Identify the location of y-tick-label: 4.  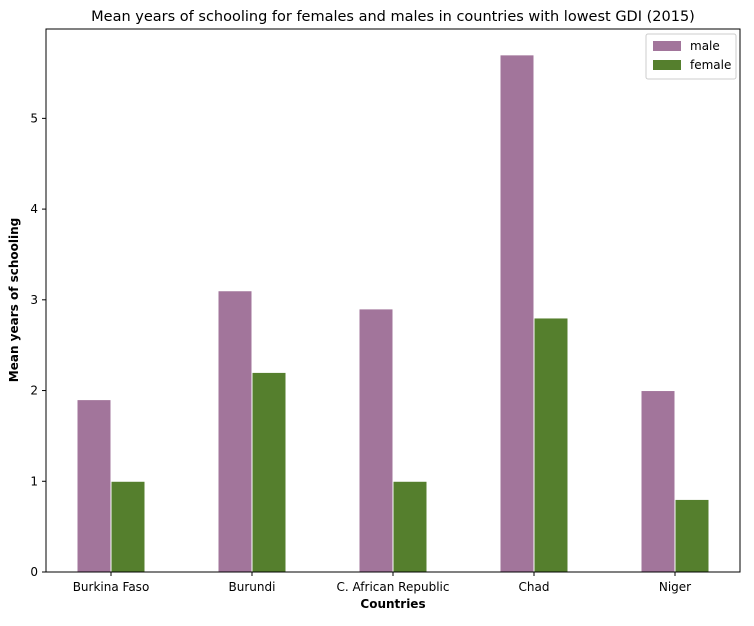
(34, 209).